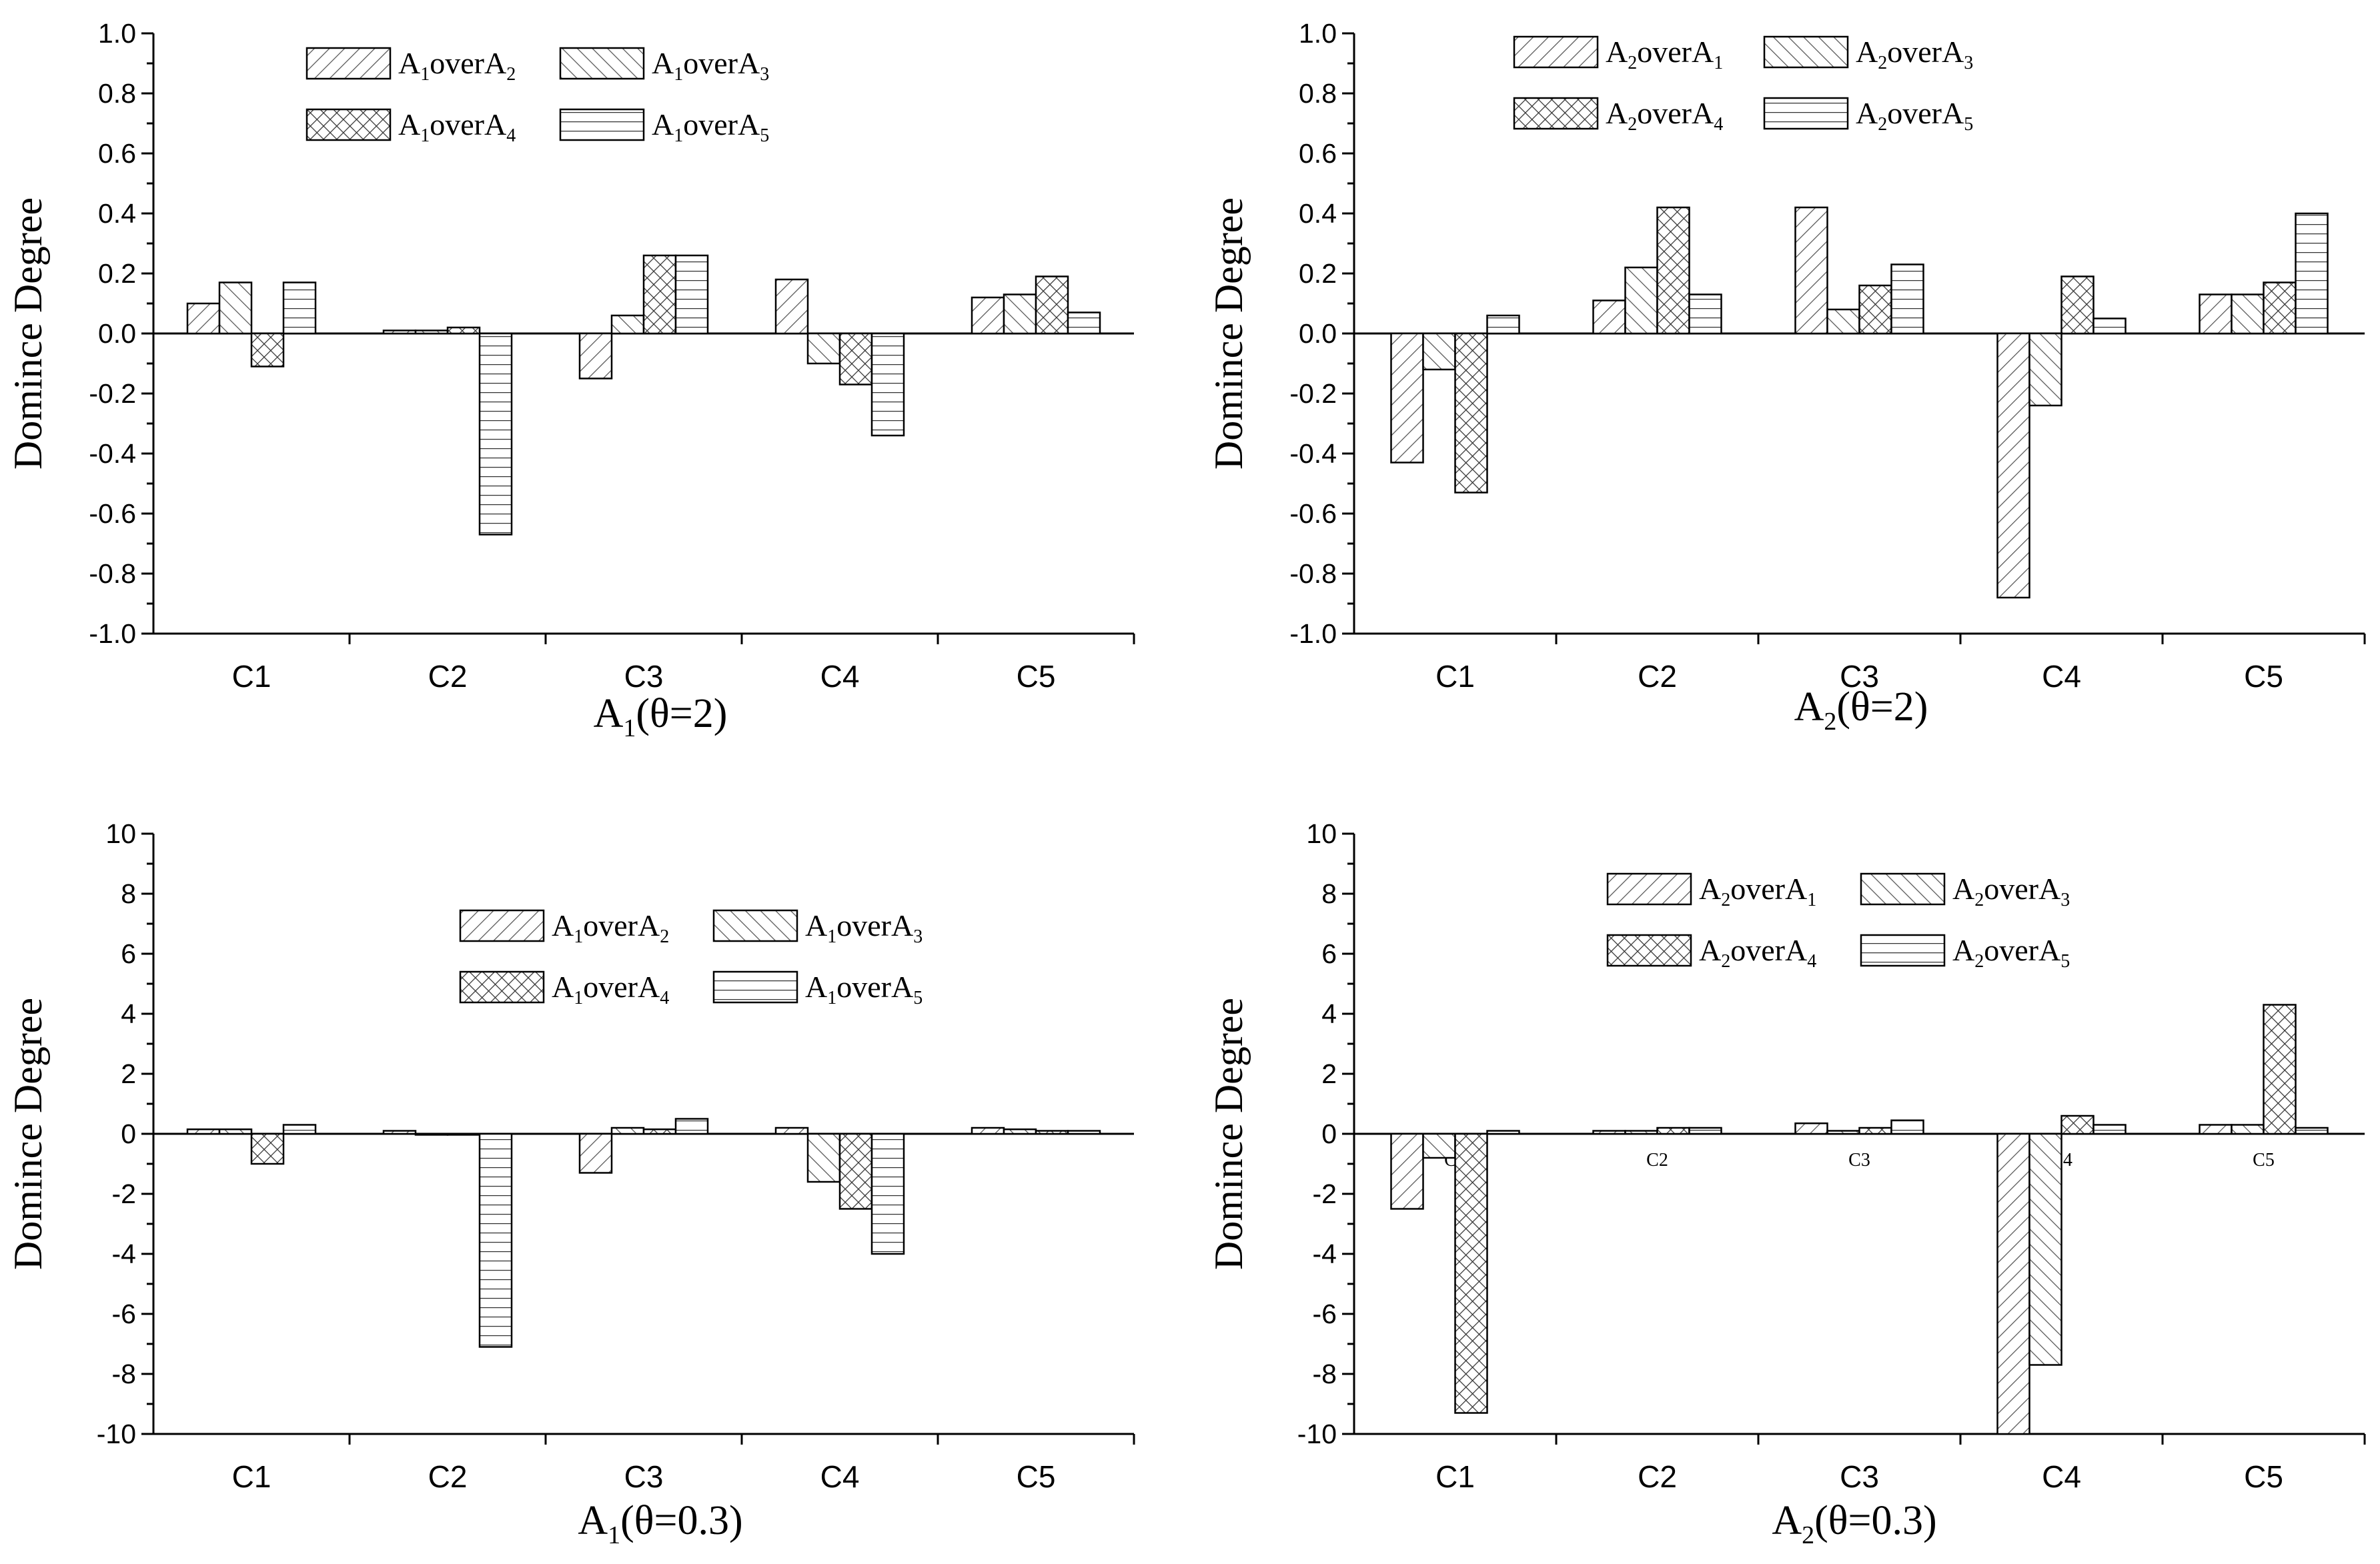  I want to click on bar-A2overA5-C3, so click(1907, 1127).